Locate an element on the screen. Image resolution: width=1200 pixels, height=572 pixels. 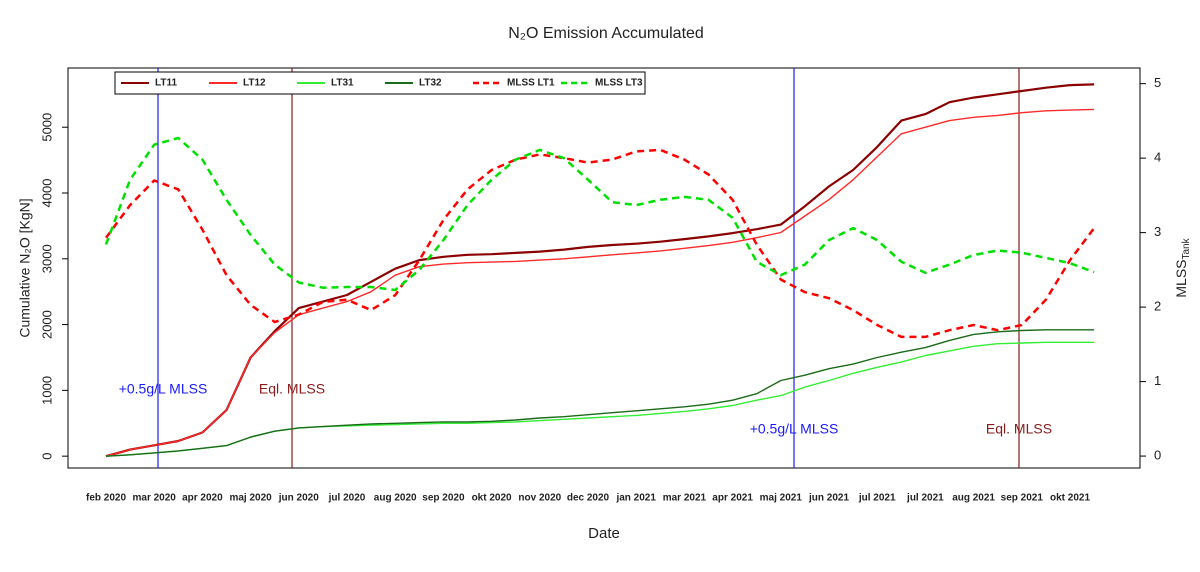
y2-tick-label: 2 is located at coordinates (1157, 306).